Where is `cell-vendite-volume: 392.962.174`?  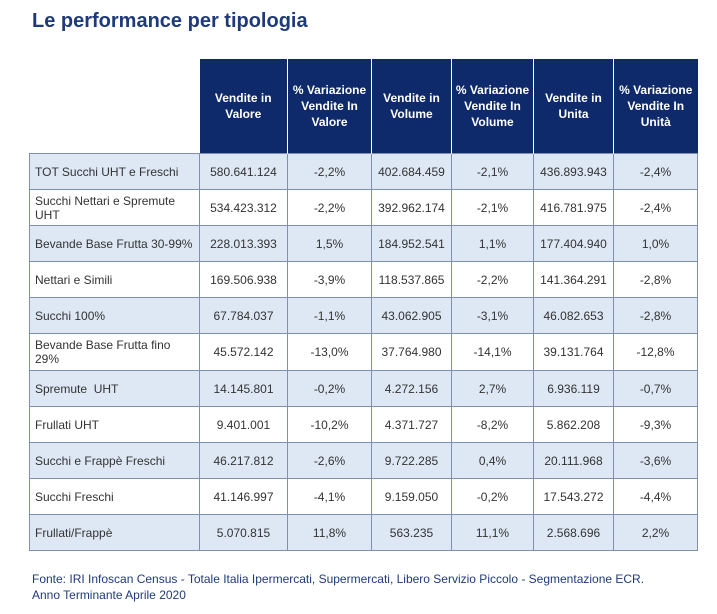
cell-vendite-volume: 392.962.174 is located at coordinates (411, 207).